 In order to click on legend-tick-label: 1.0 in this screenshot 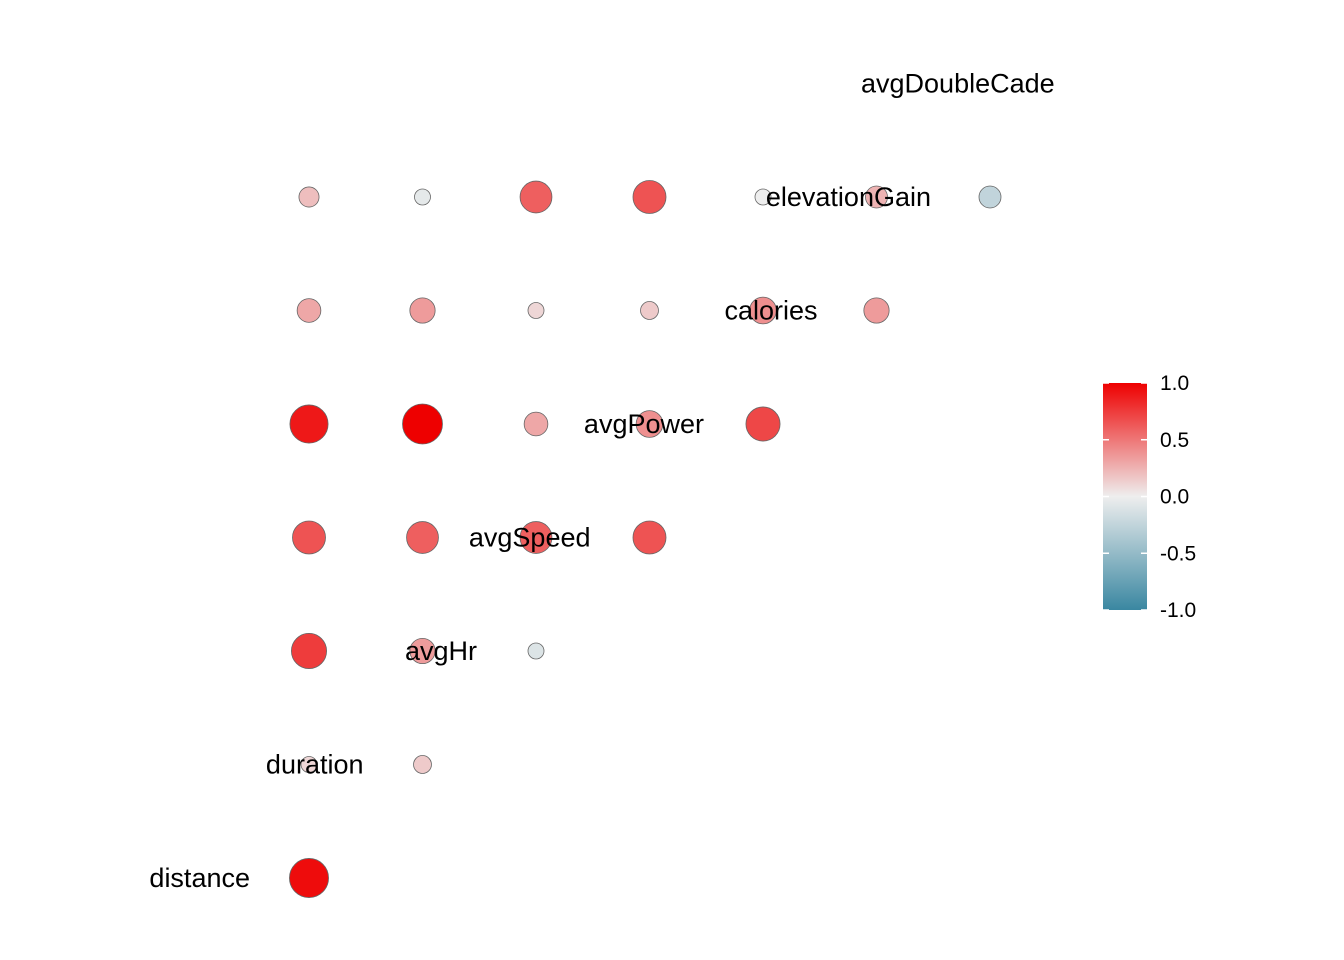, I will do `click(1174, 383)`.